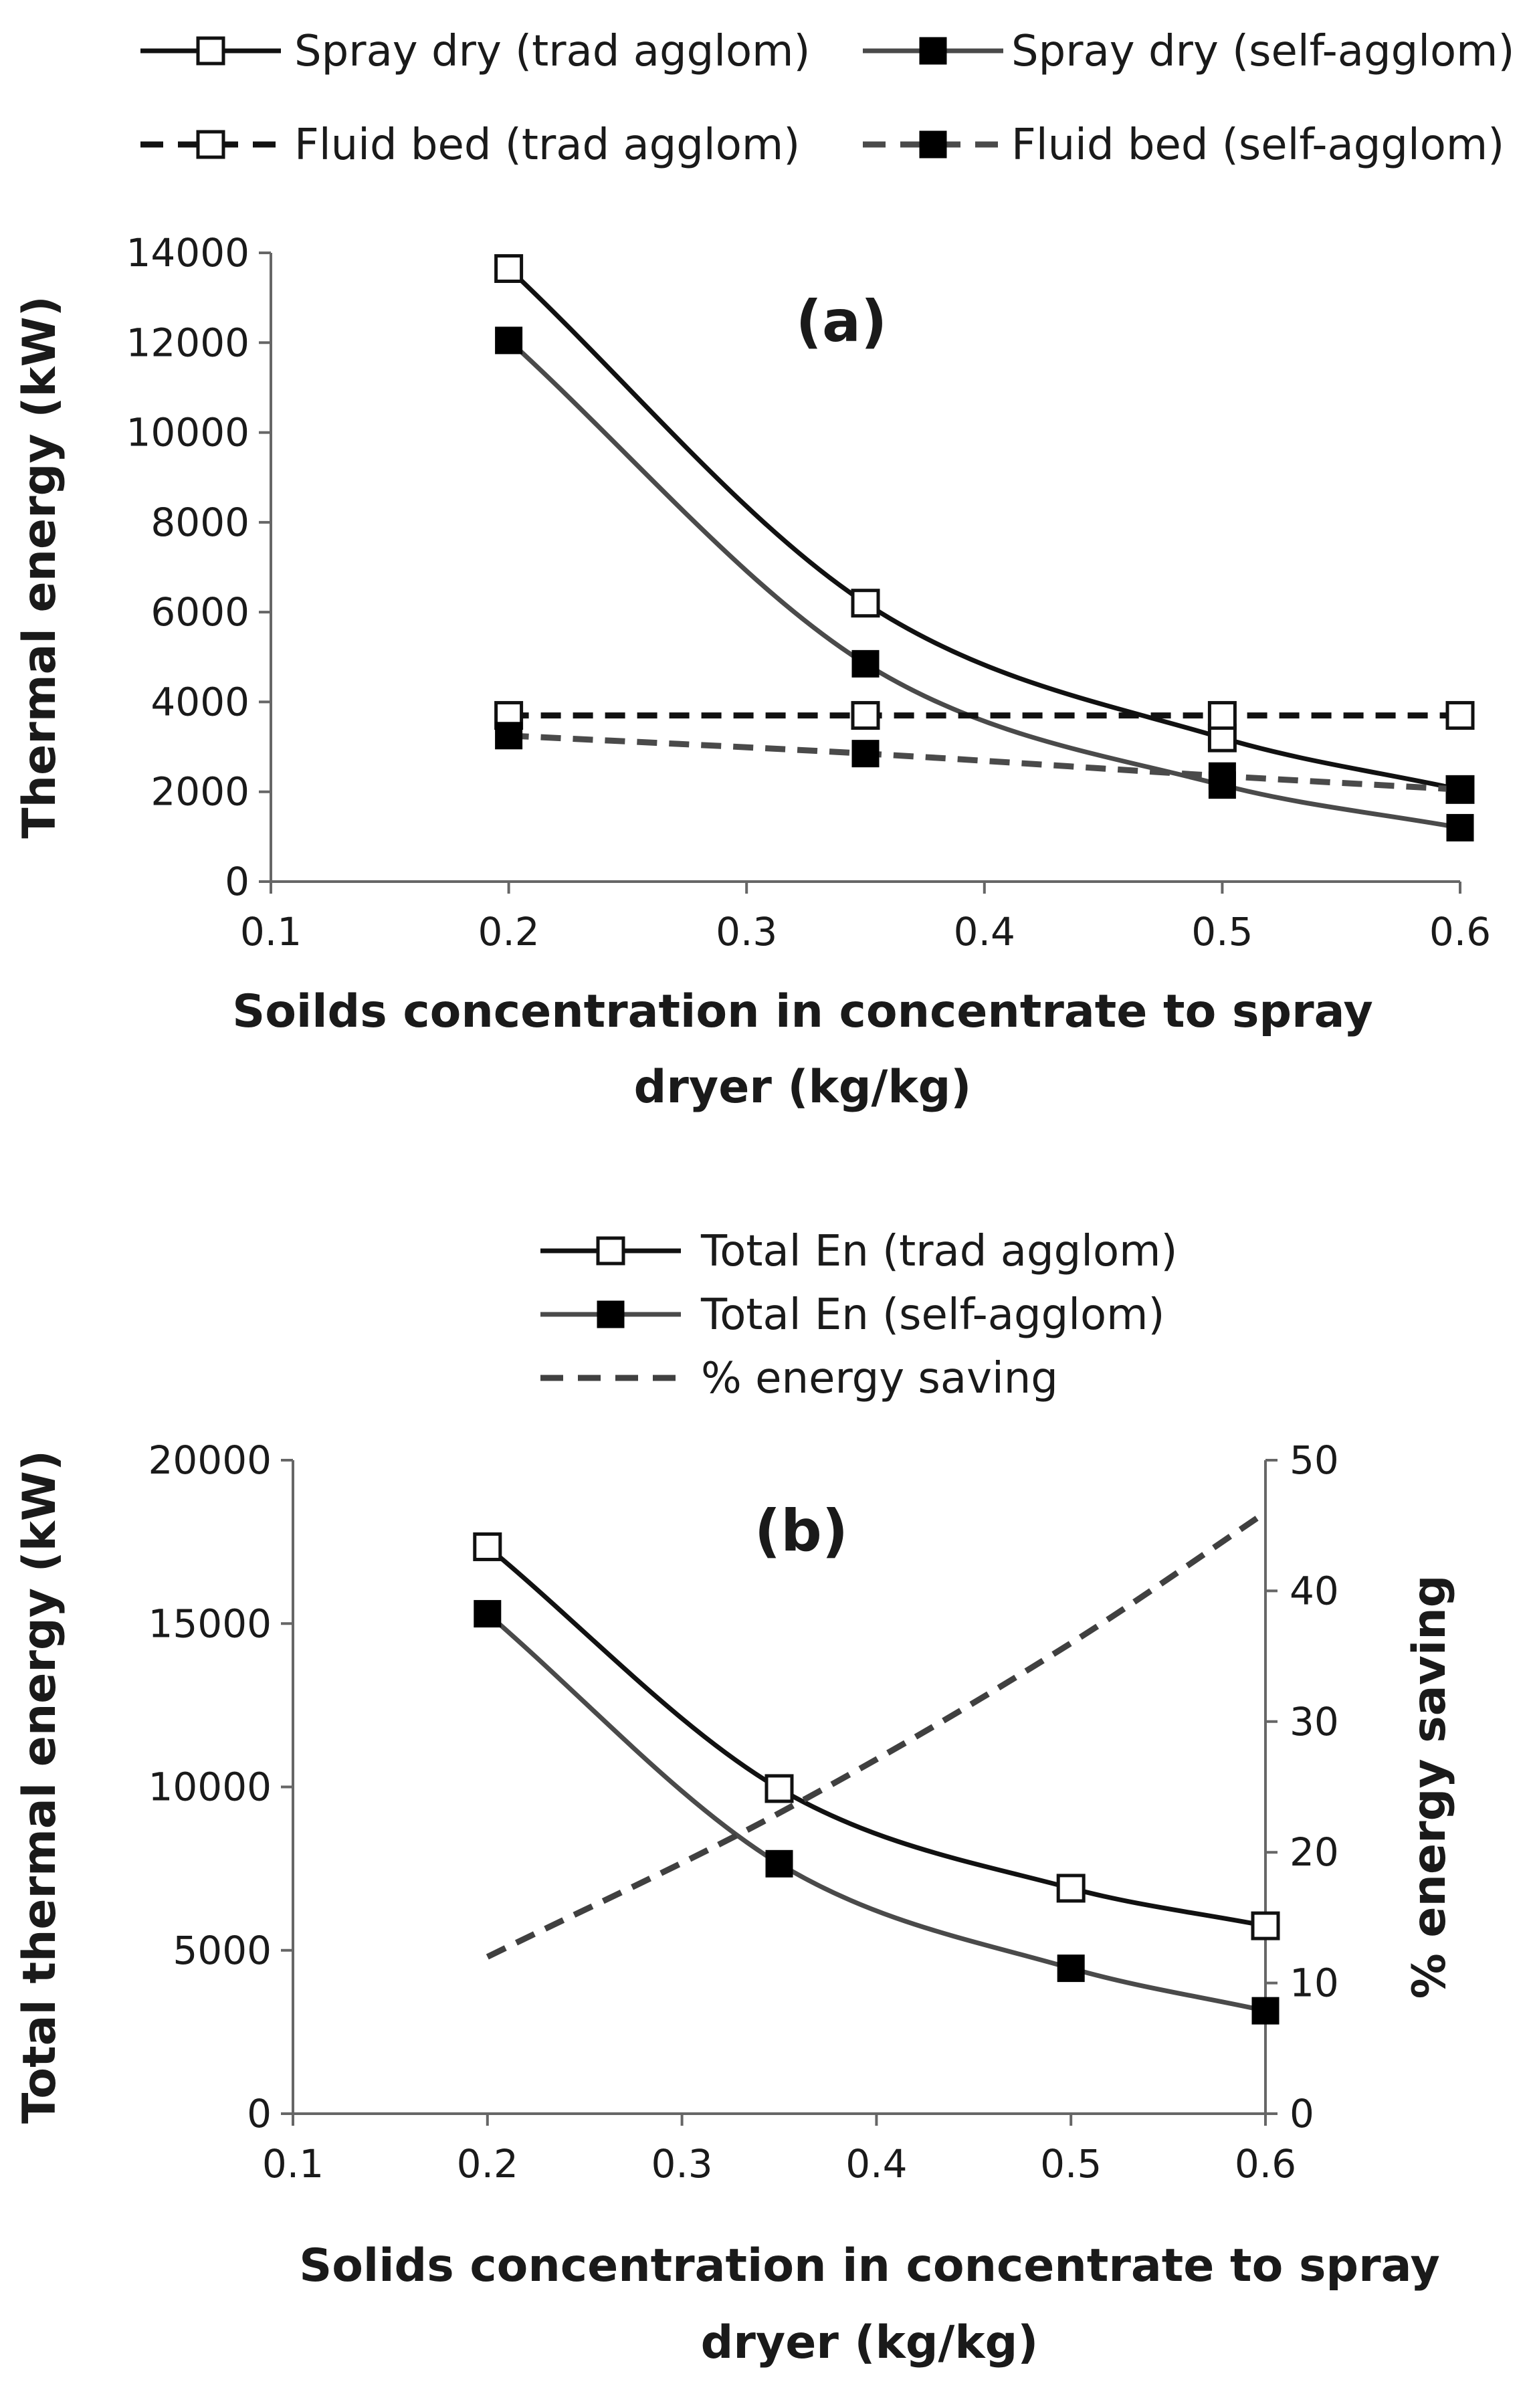 This screenshot has width=1531, height=2408. Describe the element at coordinates (552, 51) in the screenshot. I see `legend-label: Spray dry (trad agglom)` at that location.